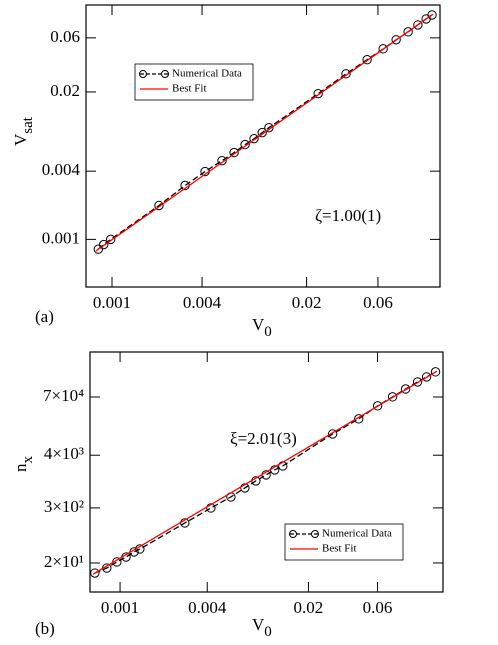 This screenshot has width=498, height=645. I want to click on y-tick-label: 0.06, so click(65, 36).